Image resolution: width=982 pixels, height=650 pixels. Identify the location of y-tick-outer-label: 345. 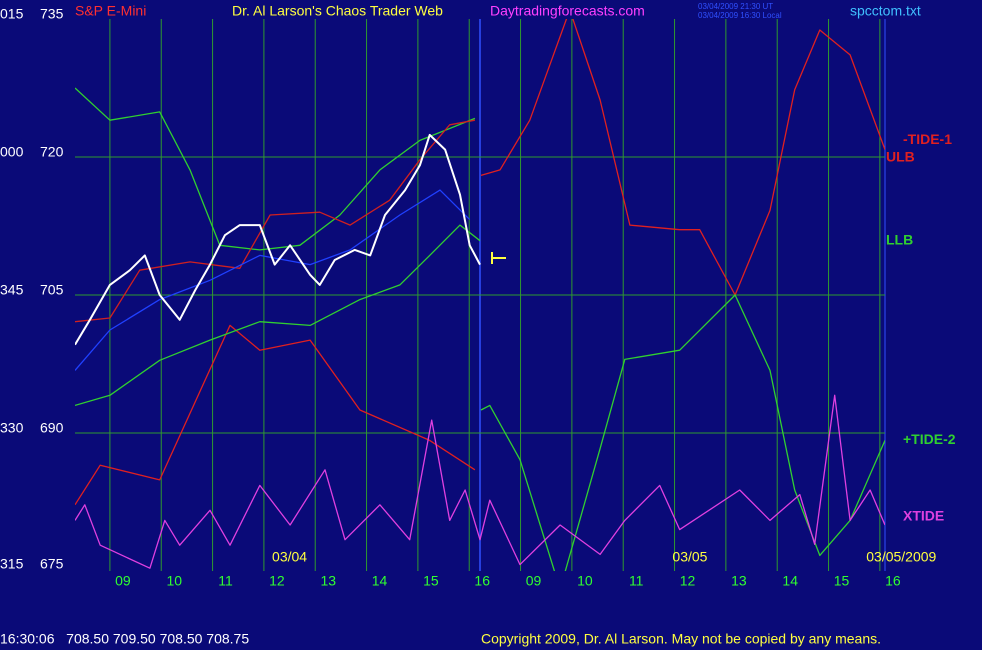
(12, 290).